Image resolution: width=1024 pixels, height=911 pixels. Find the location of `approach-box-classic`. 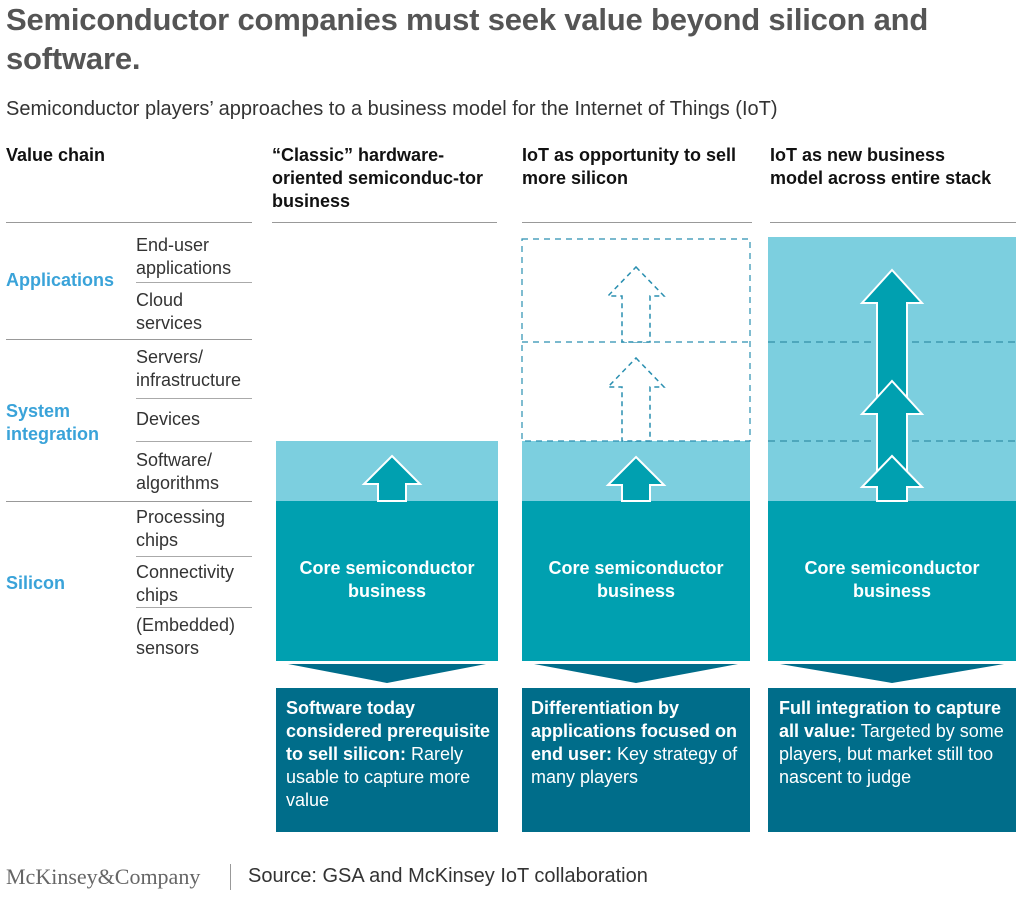

approach-box-classic is located at coordinates (387, 760).